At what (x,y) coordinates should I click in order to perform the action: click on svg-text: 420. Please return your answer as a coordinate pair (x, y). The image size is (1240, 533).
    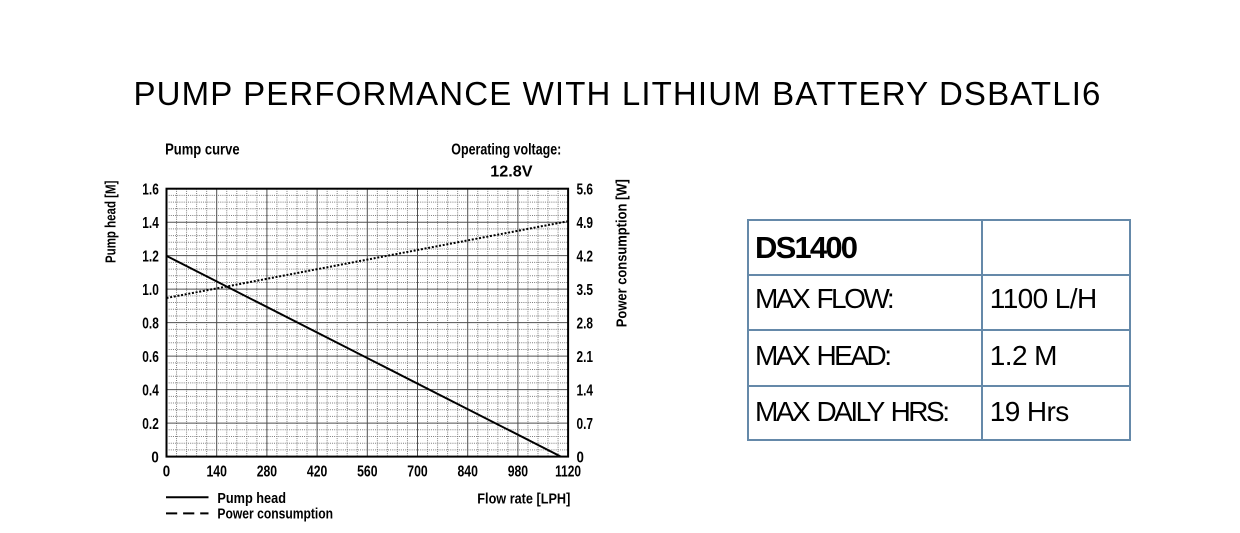
    Looking at the image, I should click on (317, 472).